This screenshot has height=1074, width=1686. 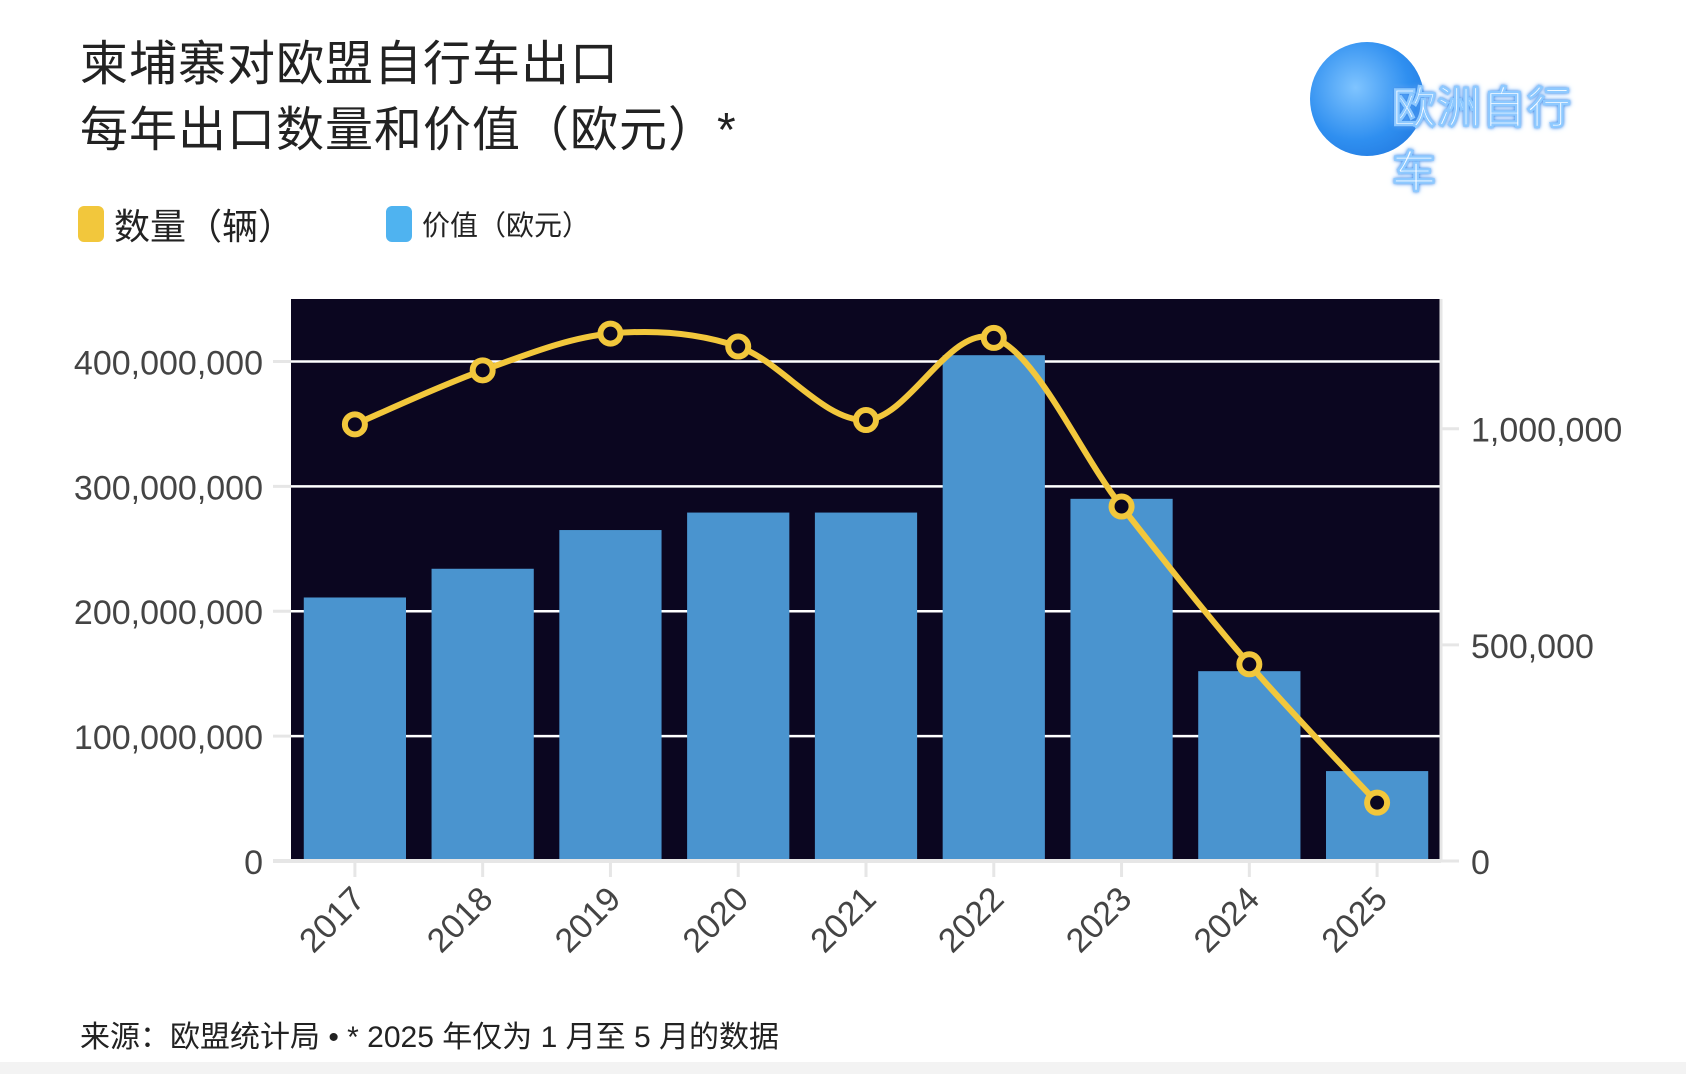 I want to click on y-right-tick-label: 500,000, so click(x=1532, y=647).